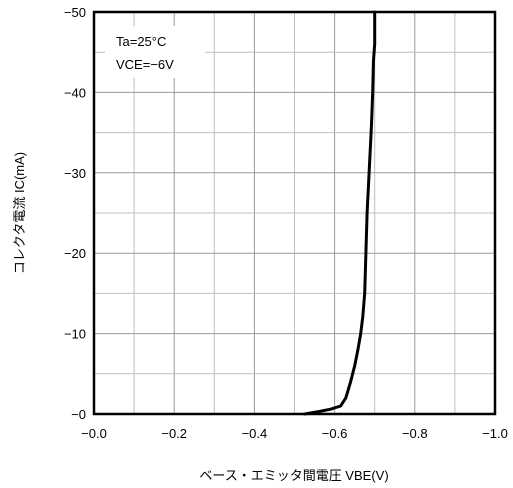  I want to click on series-line, so click(340, 213).